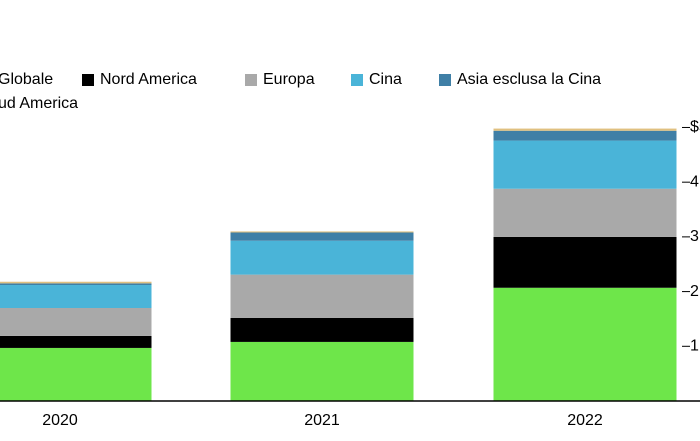  Describe the element at coordinates (529, 79) in the screenshot. I see `legend-label: Asia esclusa la Cina` at that location.